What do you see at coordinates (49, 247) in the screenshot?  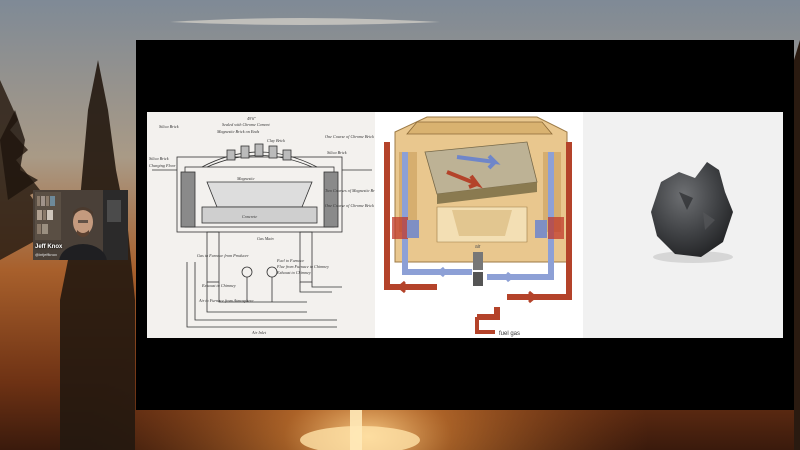 I see `presenter-name: Jeff Knox` at bounding box center [49, 247].